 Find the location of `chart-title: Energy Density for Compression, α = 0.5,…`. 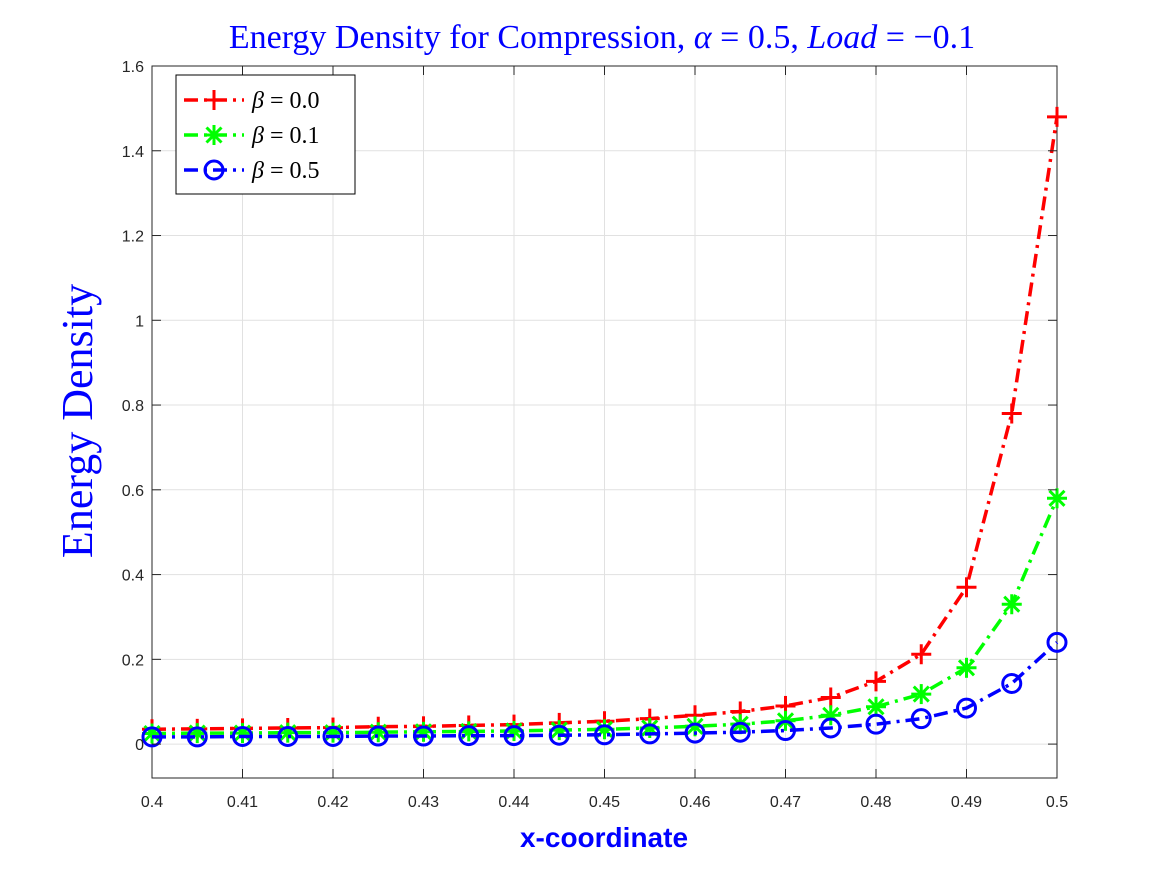

chart-title: Energy Density for Compression, α = 0.5,… is located at coordinates (602, 37).